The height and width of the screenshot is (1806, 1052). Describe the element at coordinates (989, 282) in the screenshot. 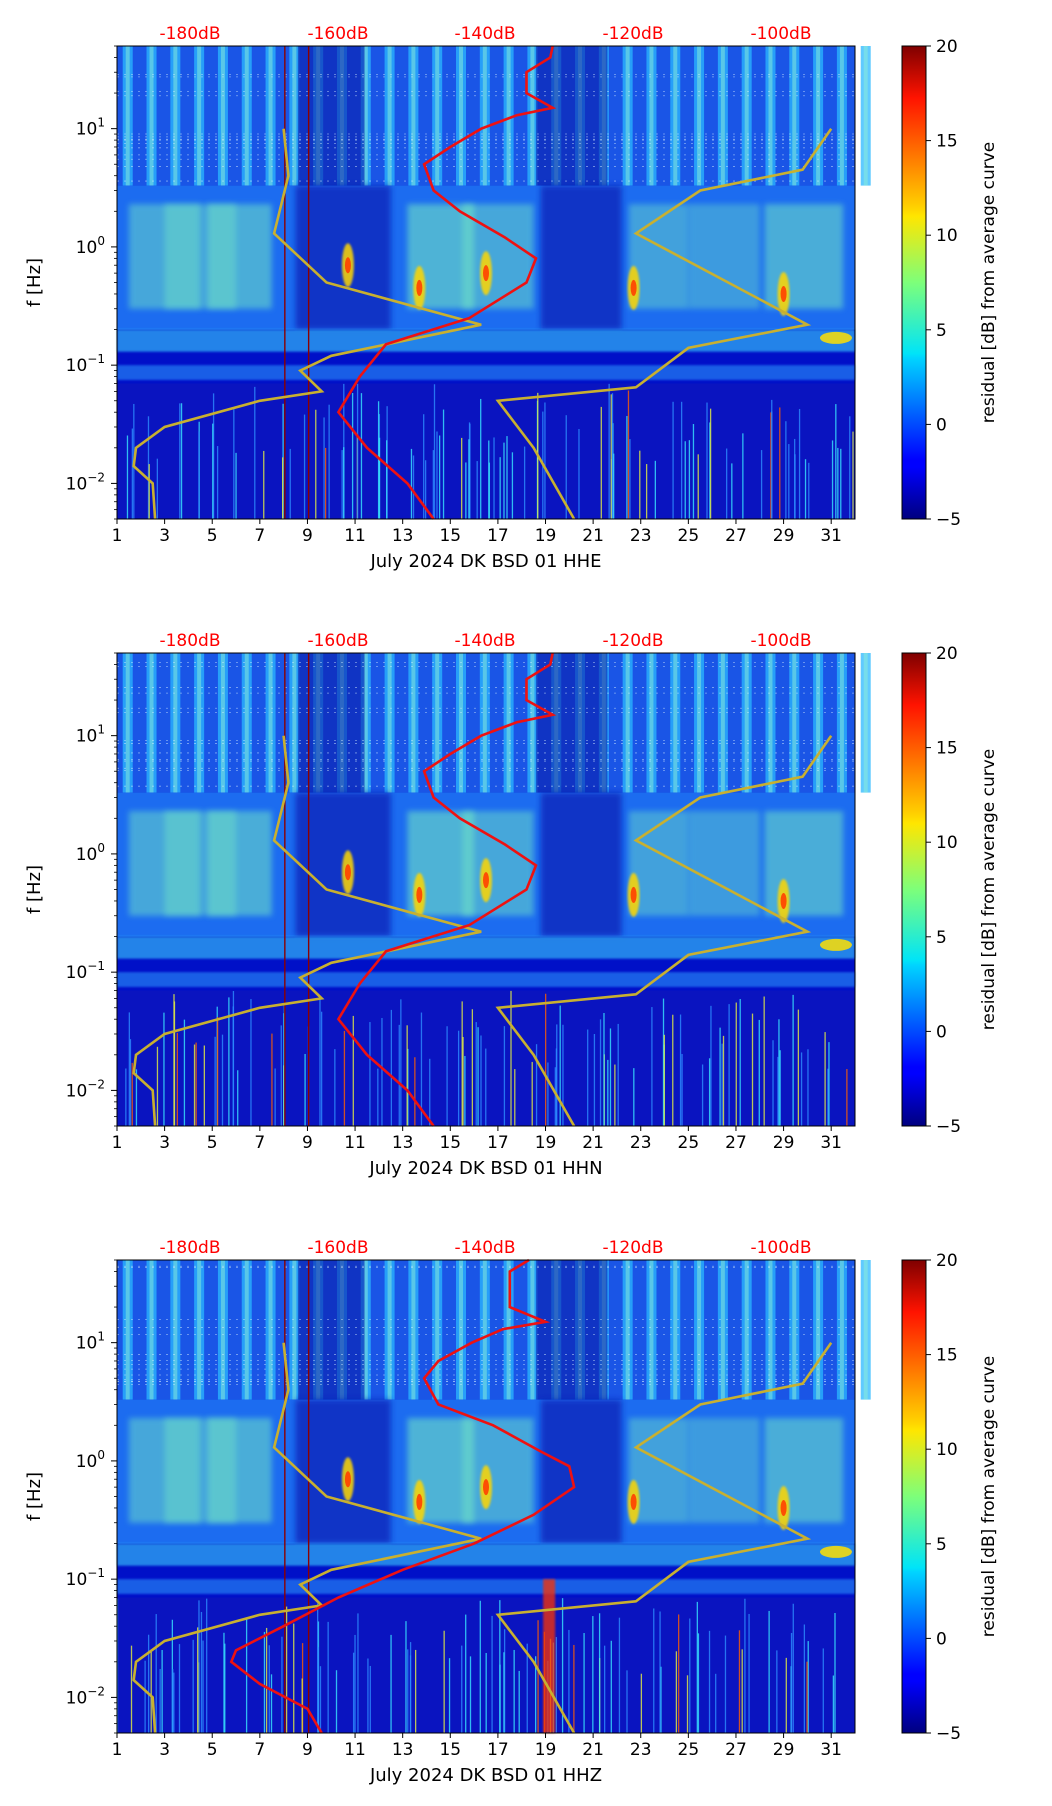

I see `colorbar-label: residual [dB] from average curve` at that location.